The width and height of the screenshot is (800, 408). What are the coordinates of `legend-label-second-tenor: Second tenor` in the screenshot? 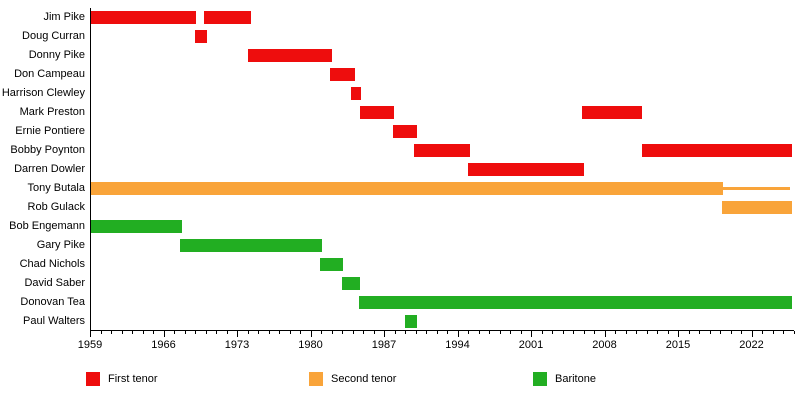 It's located at (364, 379).